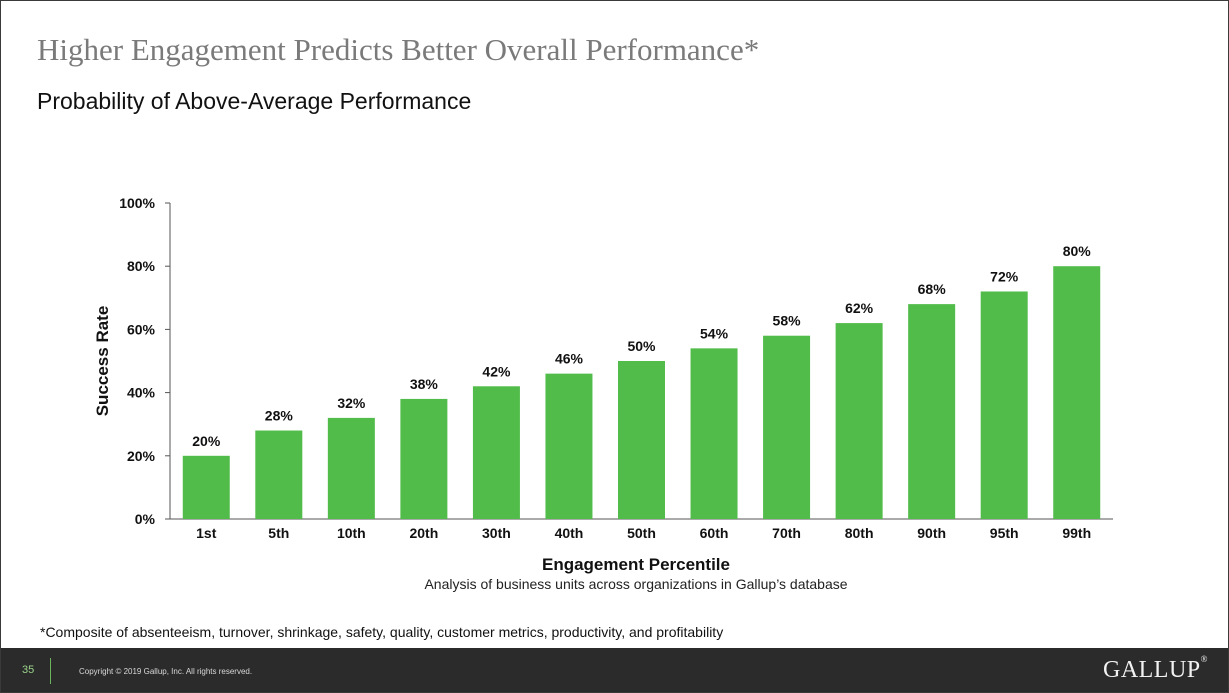  Describe the element at coordinates (137, 203) in the screenshot. I see `y-tick-label: 100%` at that location.